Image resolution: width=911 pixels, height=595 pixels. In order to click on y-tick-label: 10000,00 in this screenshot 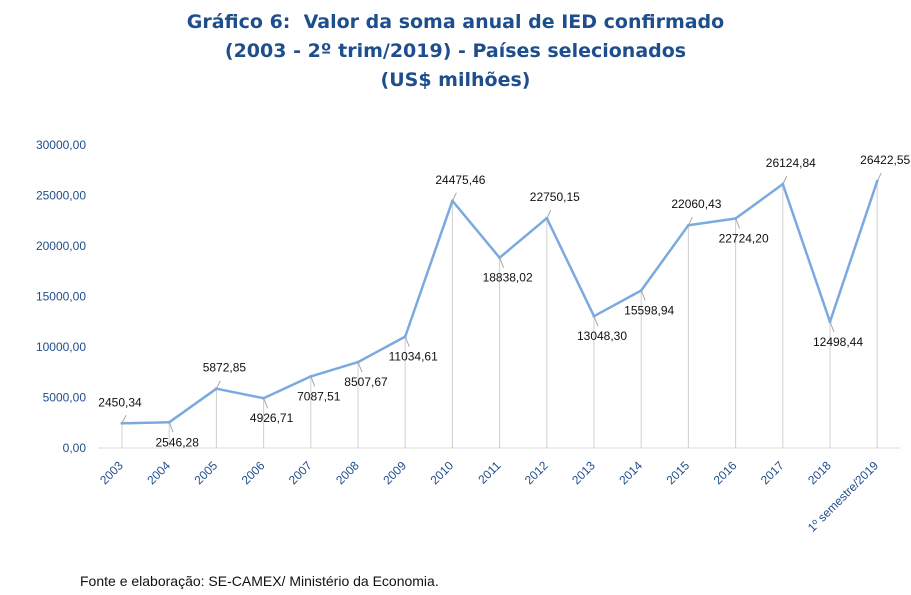, I will do `click(61, 347)`.